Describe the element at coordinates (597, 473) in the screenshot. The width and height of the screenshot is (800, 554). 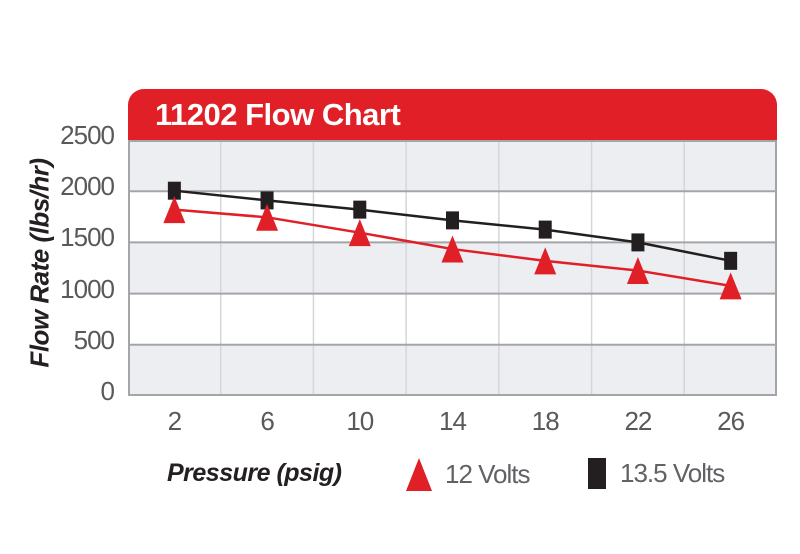
I see `square-marker-icon` at that location.